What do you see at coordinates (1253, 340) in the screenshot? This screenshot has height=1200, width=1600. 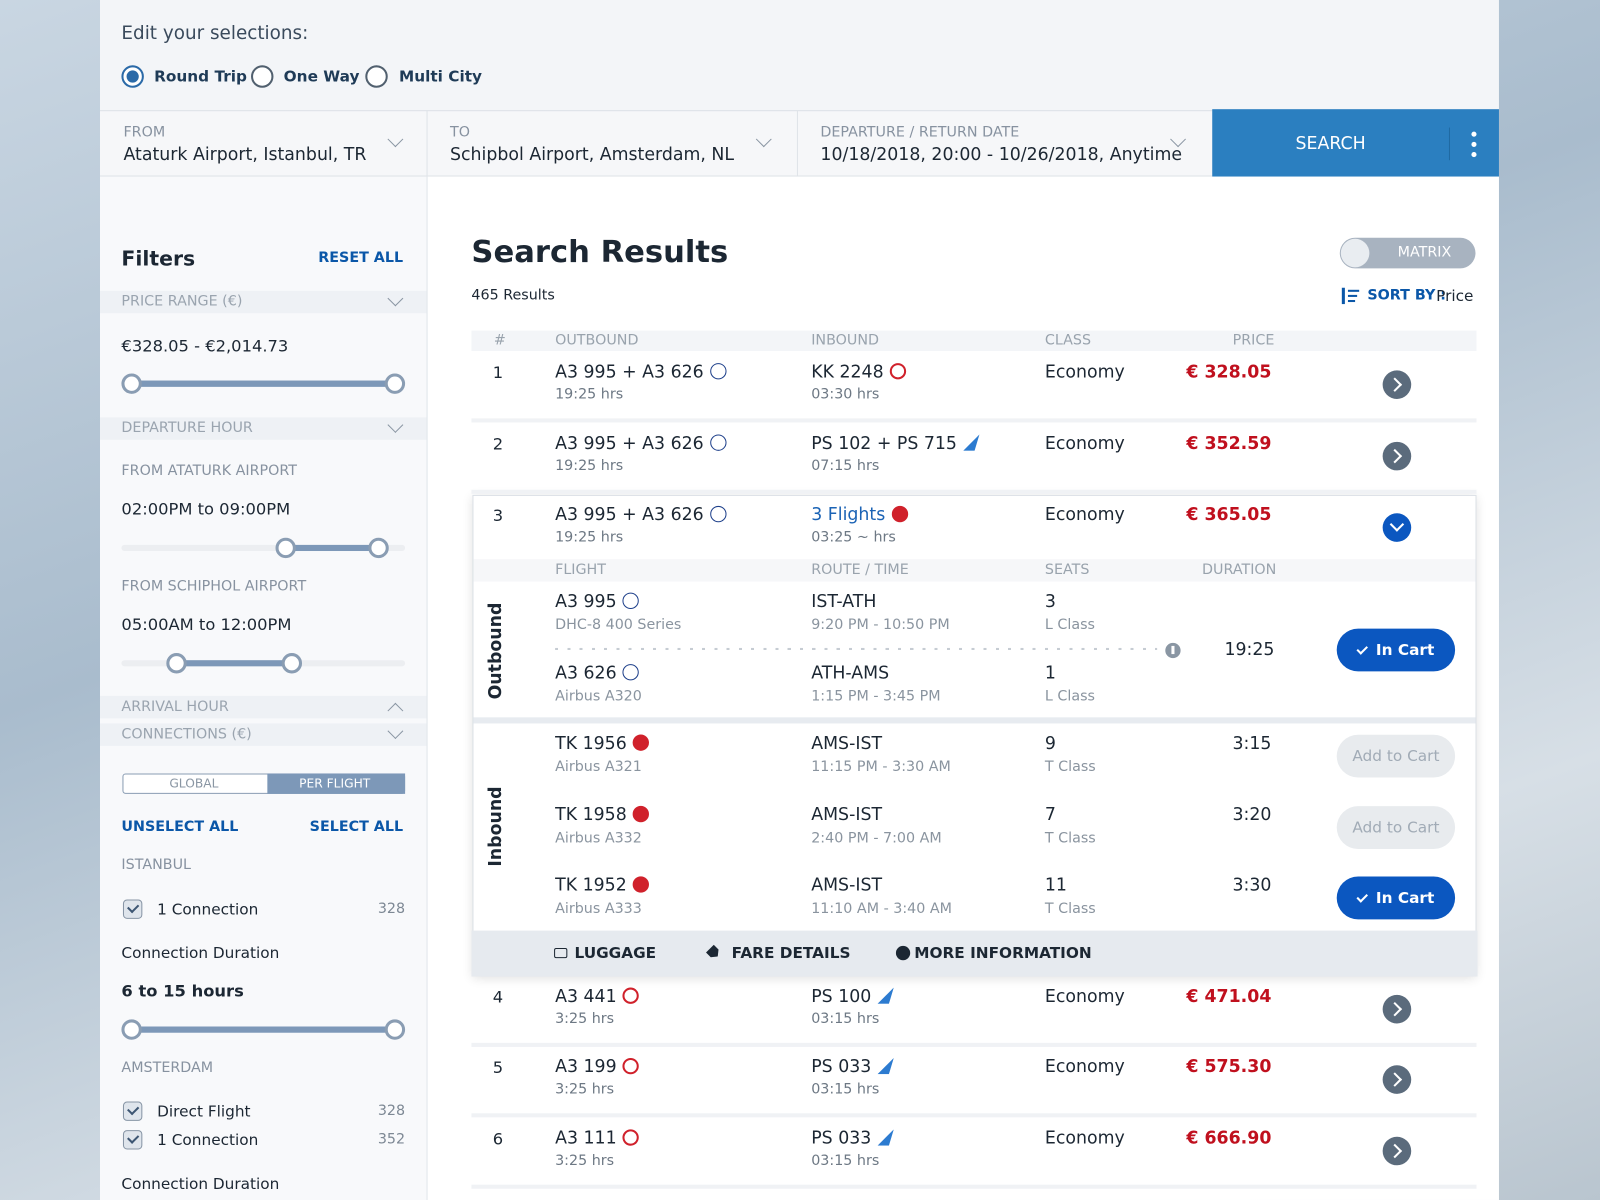 I see `column-label: PRICE` at bounding box center [1253, 340].